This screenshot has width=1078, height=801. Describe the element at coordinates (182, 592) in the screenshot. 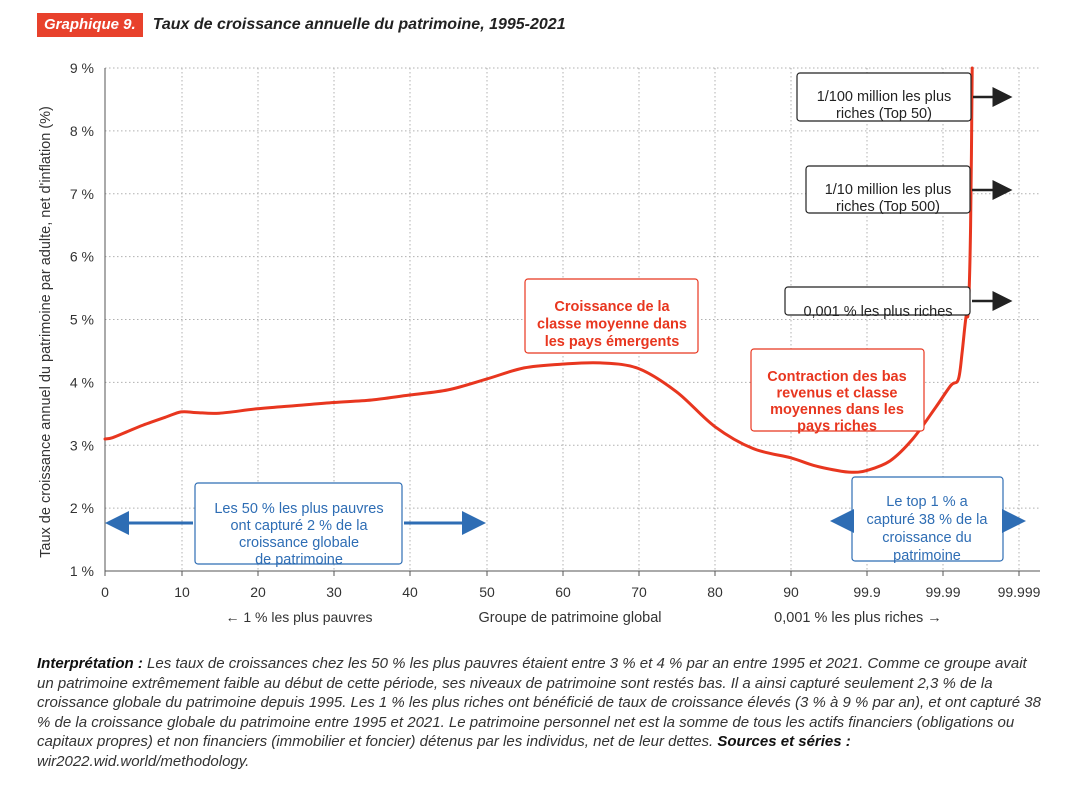

I see `x-tick-label: 10` at that location.